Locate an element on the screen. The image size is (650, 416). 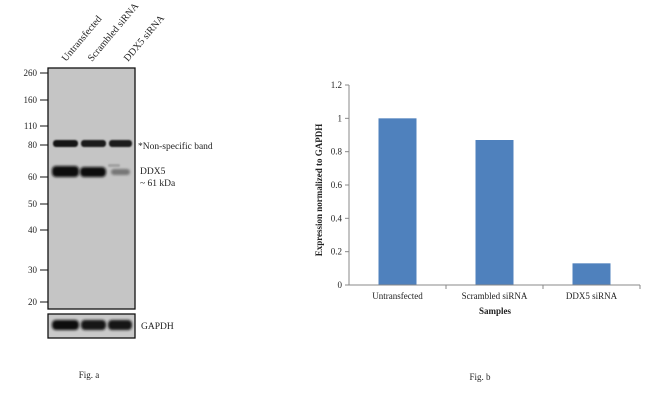
x-tick-label: DDX5 siRNA is located at coordinates (592, 296).